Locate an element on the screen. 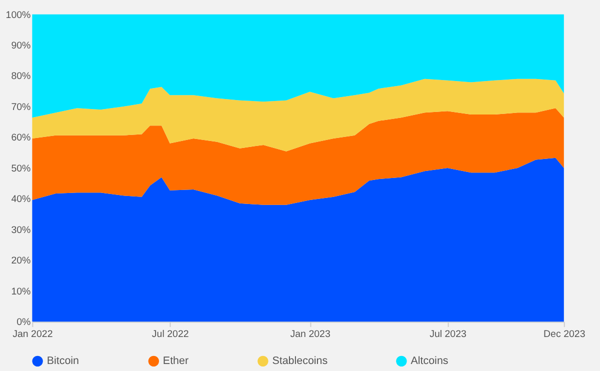 The width and height of the screenshot is (600, 371). y-tick-label: 10% is located at coordinates (21, 292).